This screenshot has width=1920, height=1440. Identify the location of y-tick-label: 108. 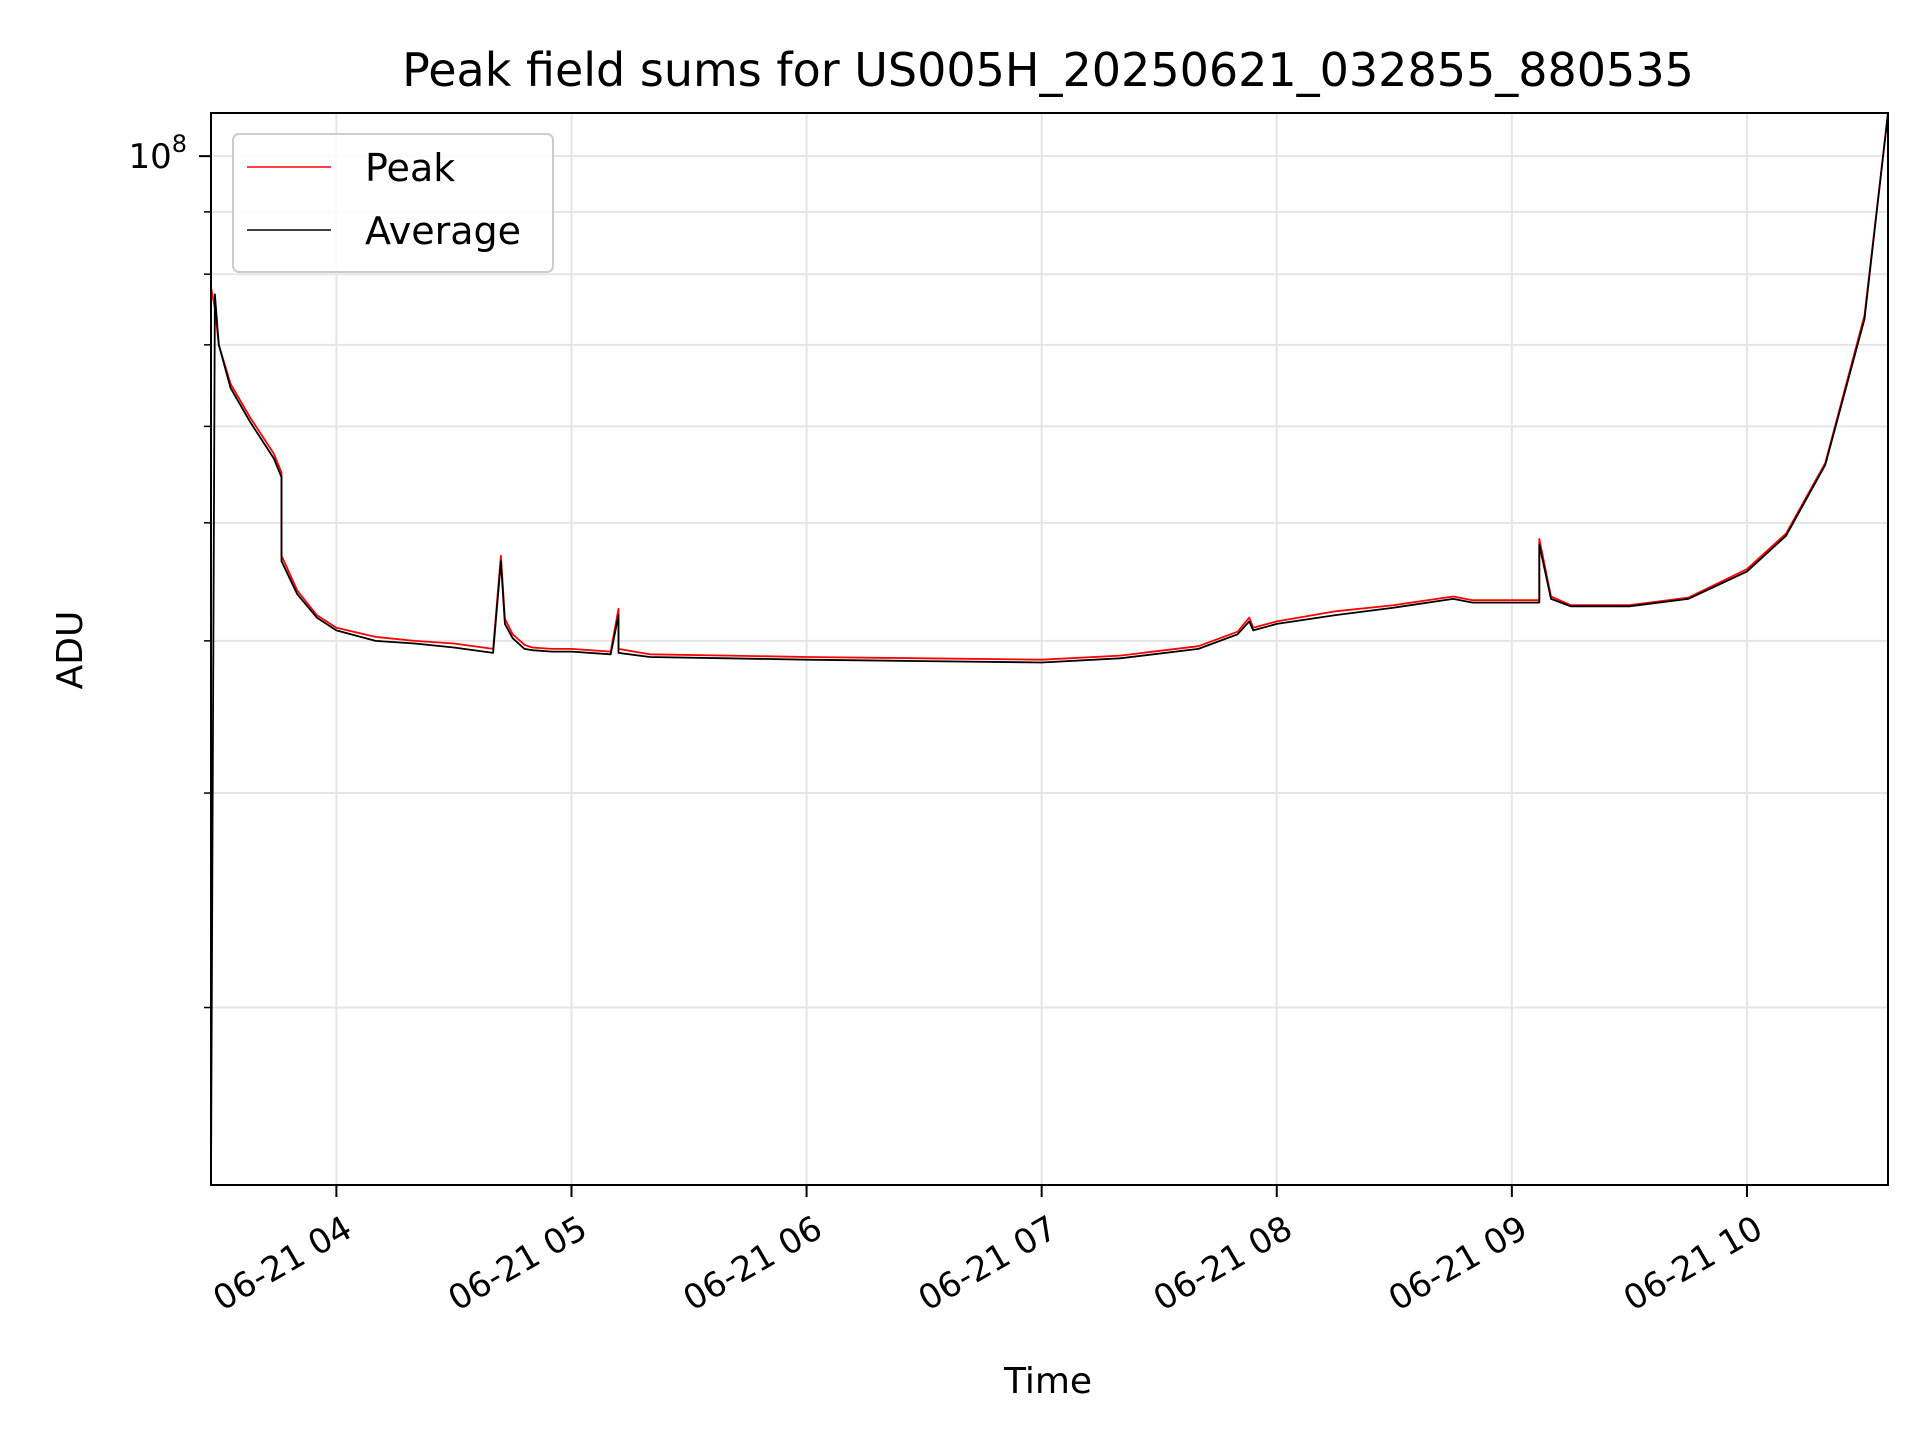
(157, 153).